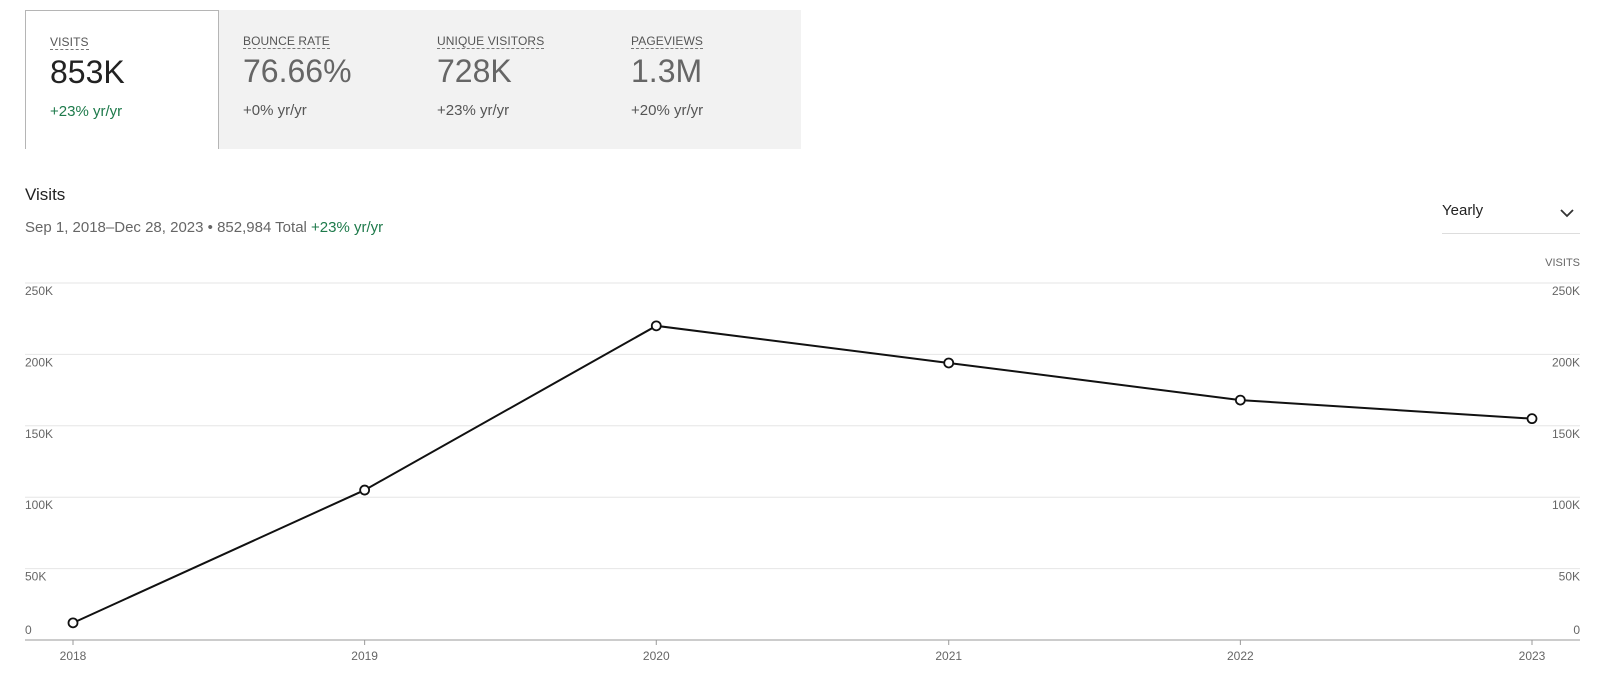 This screenshot has width=1604, height=676. What do you see at coordinates (656, 656) in the screenshot?
I see `x-tick-label: 2020` at bounding box center [656, 656].